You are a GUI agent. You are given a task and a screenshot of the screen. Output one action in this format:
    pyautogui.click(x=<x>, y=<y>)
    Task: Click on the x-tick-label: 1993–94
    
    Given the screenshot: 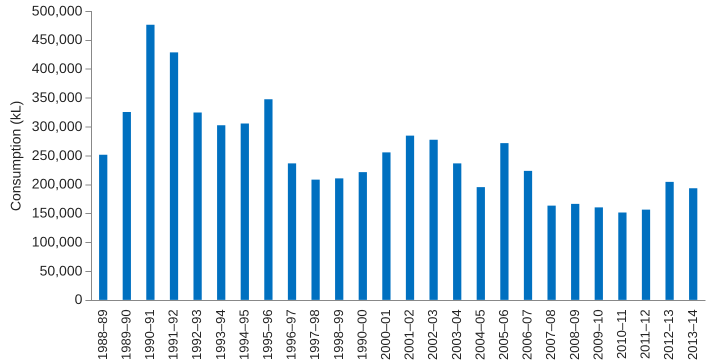 What is the action you would take?
    pyautogui.click(x=220, y=334)
    